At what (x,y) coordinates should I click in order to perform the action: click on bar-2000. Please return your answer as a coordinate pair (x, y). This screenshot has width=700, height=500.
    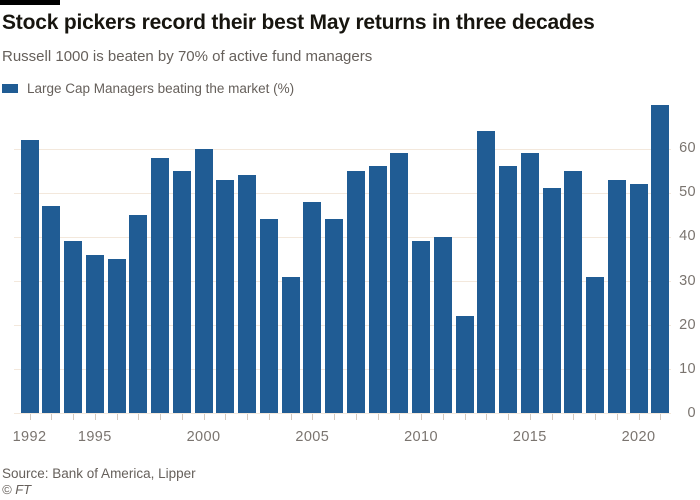
    Looking at the image, I should click on (203, 281).